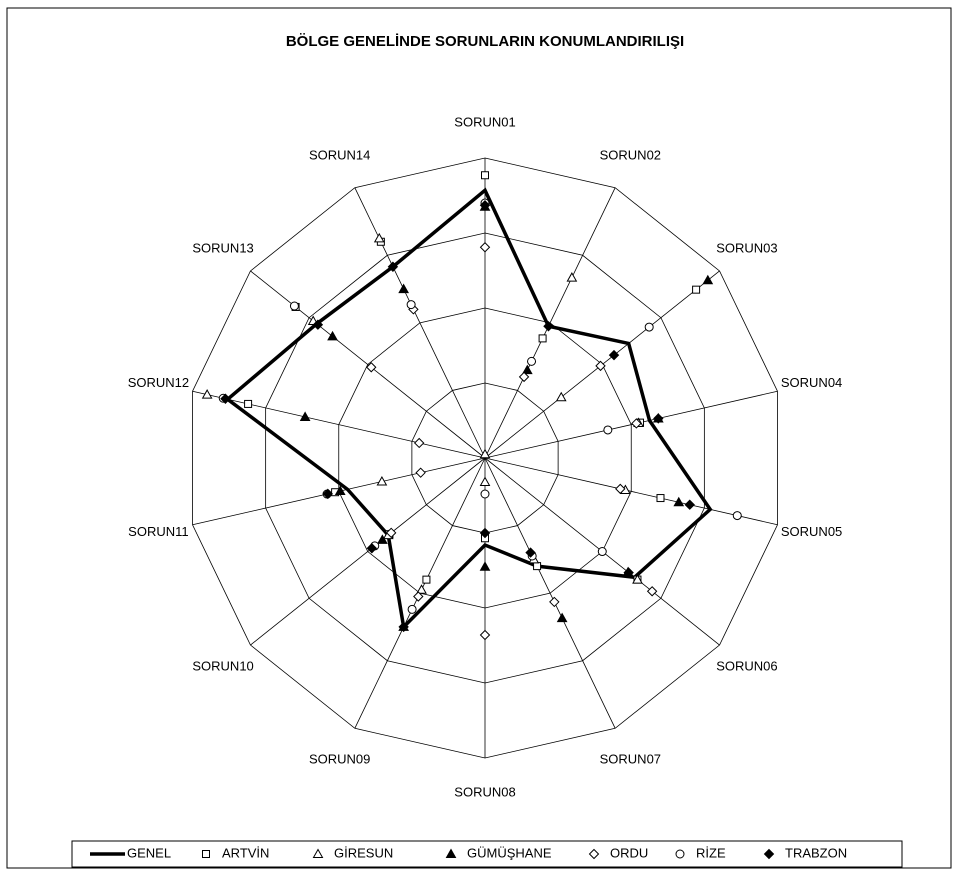 This screenshot has height=875, width=957. What do you see at coordinates (816, 852) in the screenshot?
I see `legend-label: TRABZON` at bounding box center [816, 852].